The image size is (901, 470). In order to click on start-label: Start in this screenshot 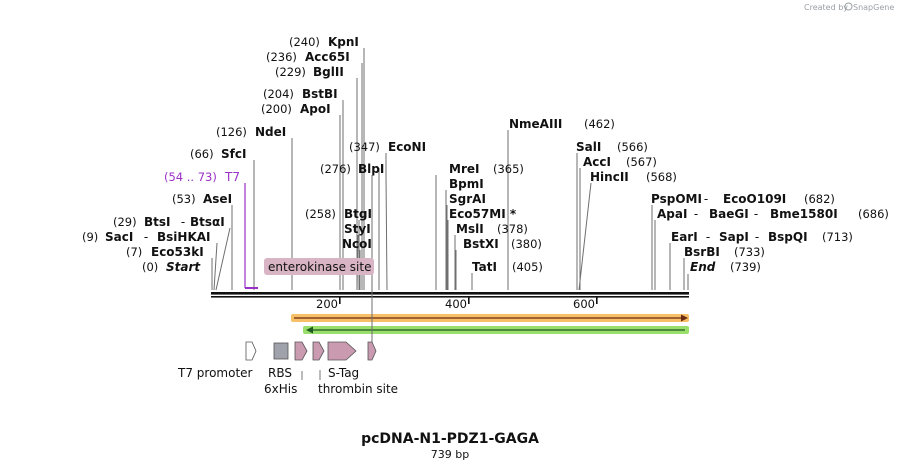, I will do `click(183, 267)`.